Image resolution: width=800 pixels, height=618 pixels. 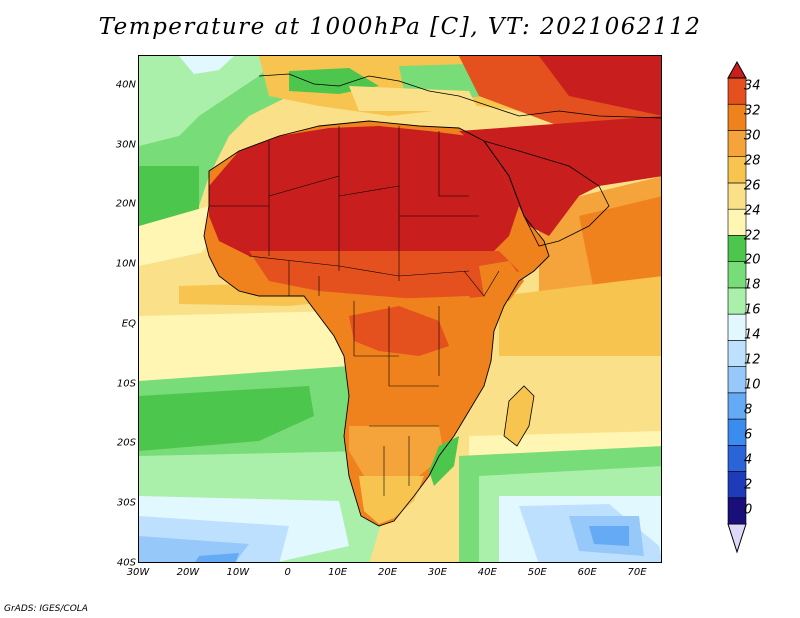 I want to click on lat-tick-label: 30N, so click(x=125, y=145).